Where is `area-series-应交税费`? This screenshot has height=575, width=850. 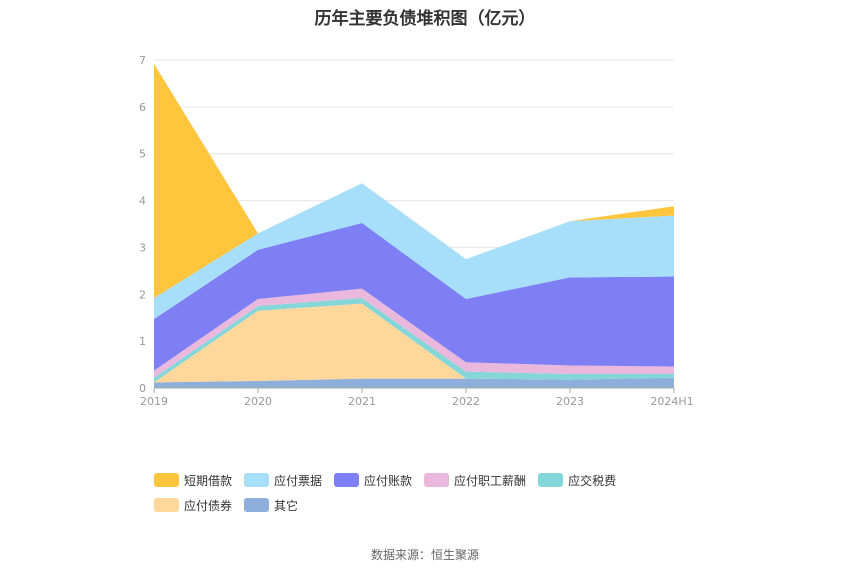
area-series-应交税费 is located at coordinates (414, 340).